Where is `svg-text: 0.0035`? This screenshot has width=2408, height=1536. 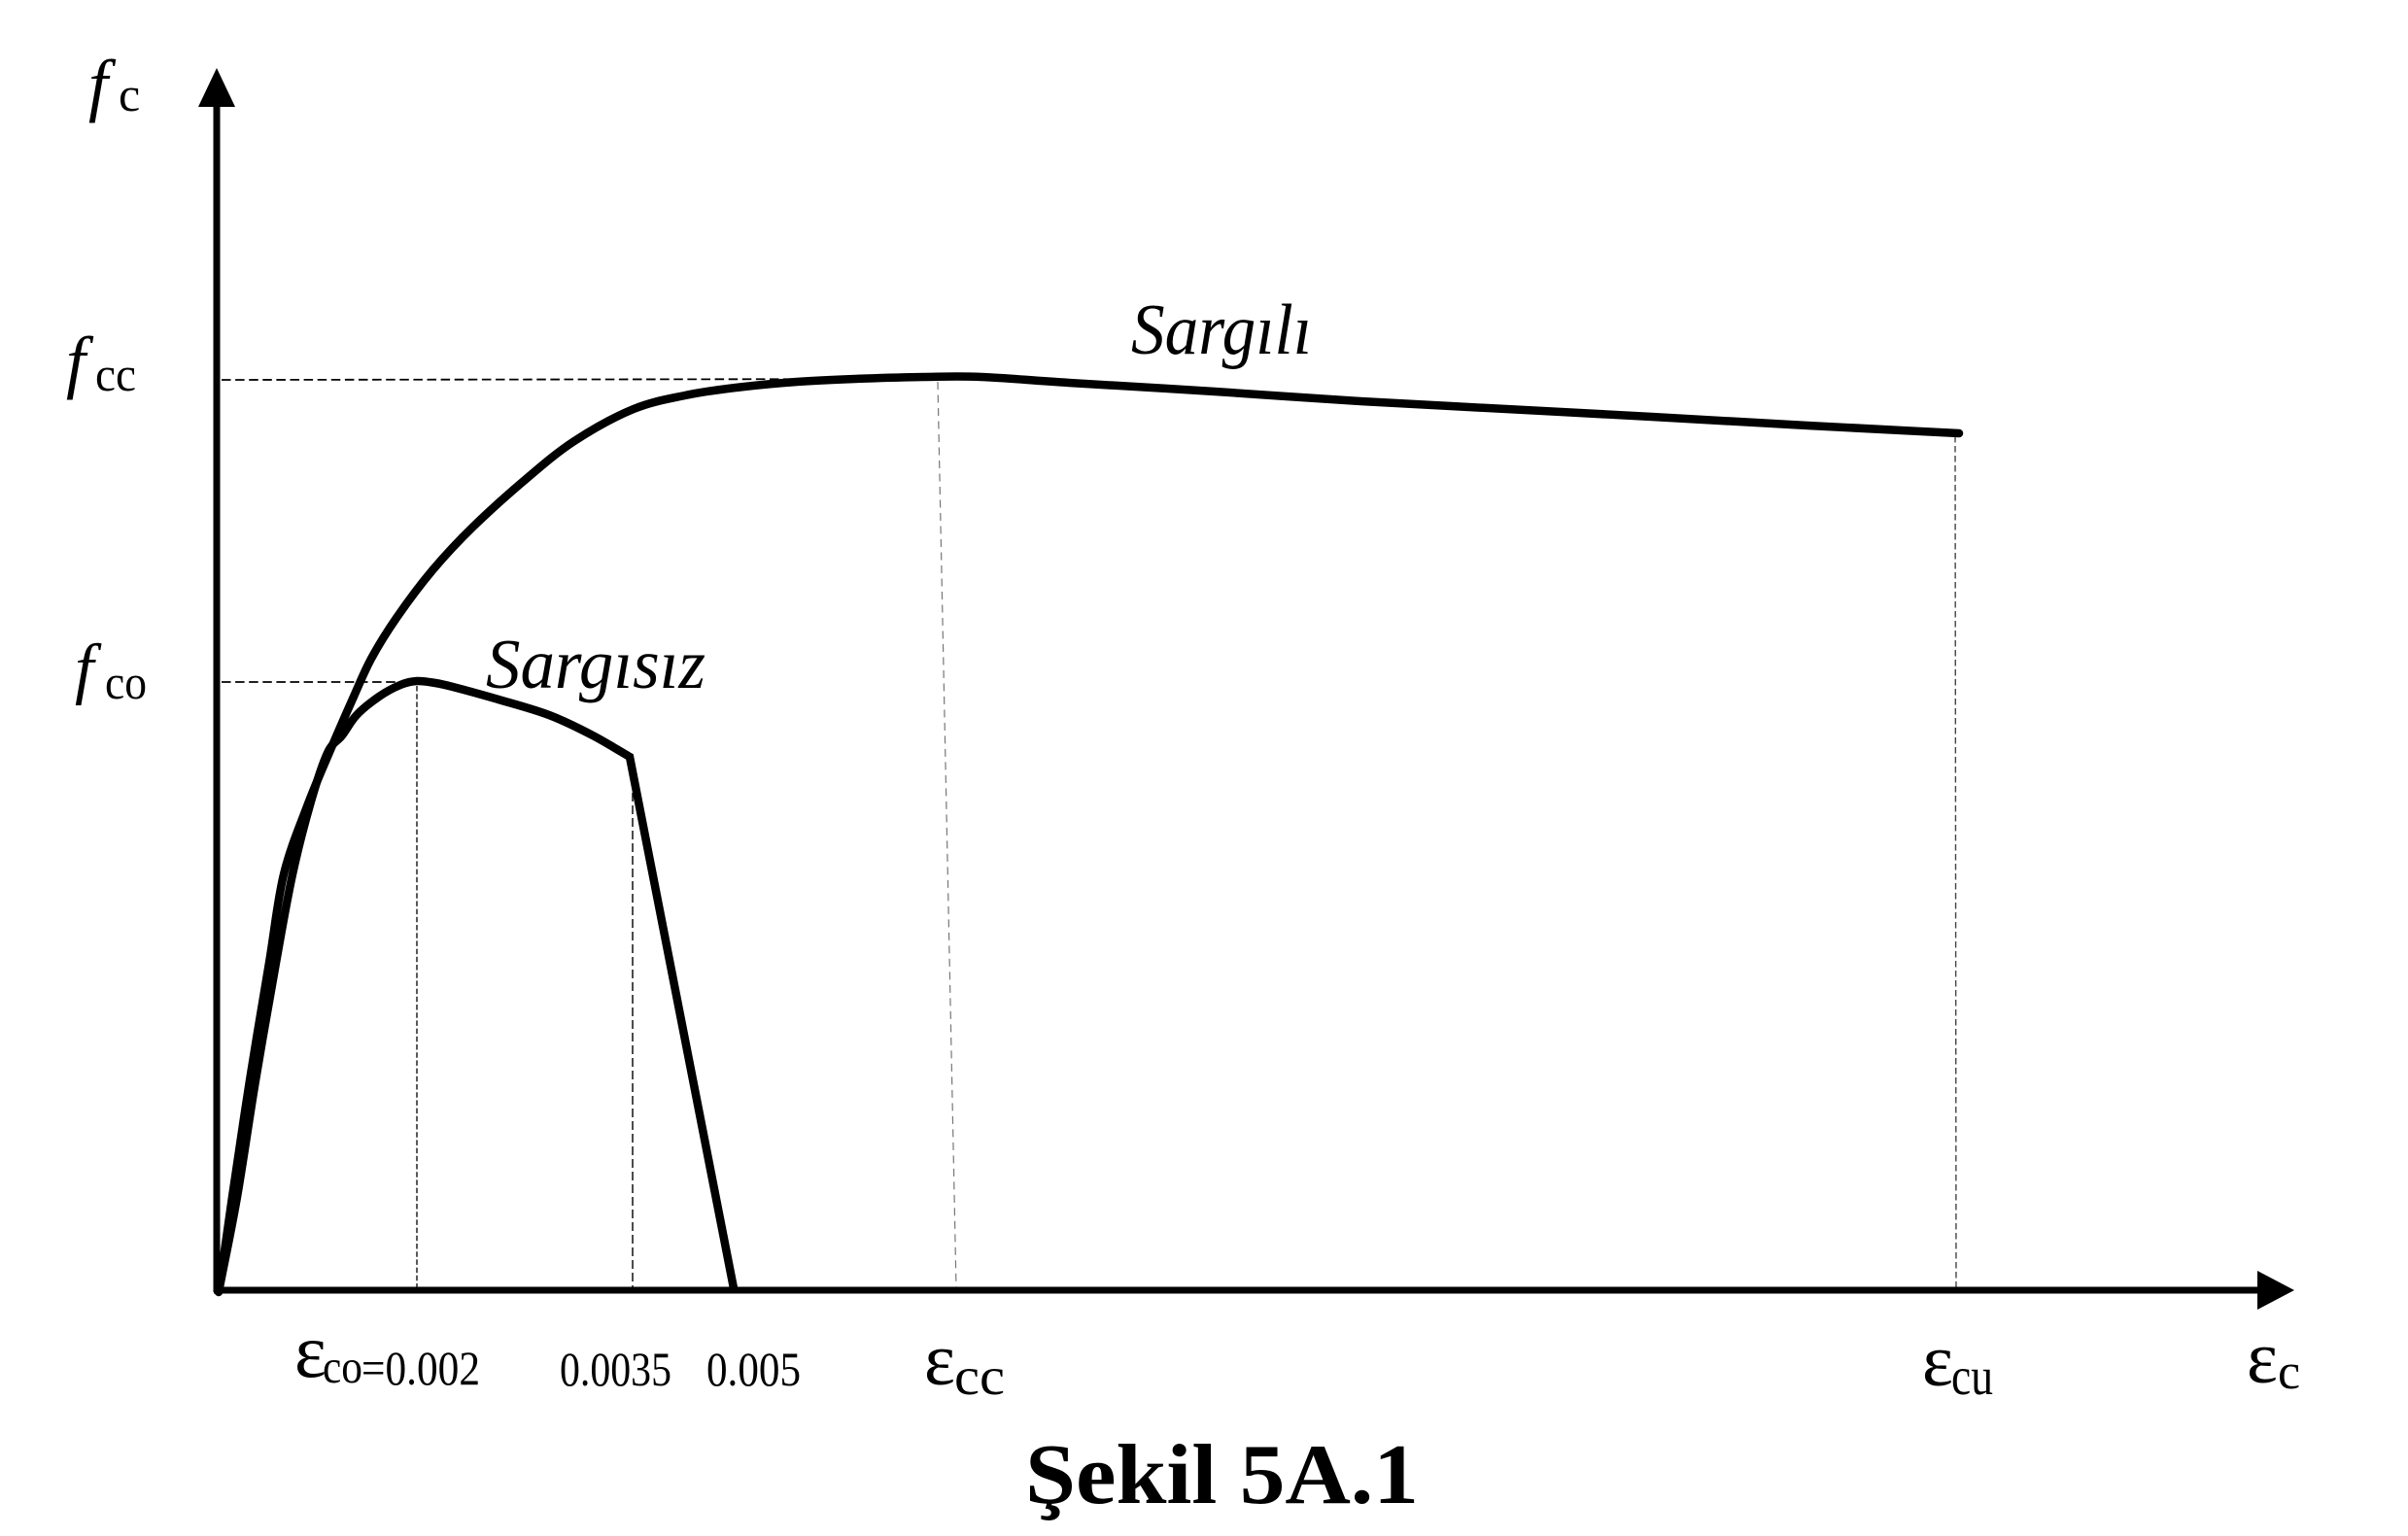
svg-text: 0.0035 is located at coordinates (616, 1369).